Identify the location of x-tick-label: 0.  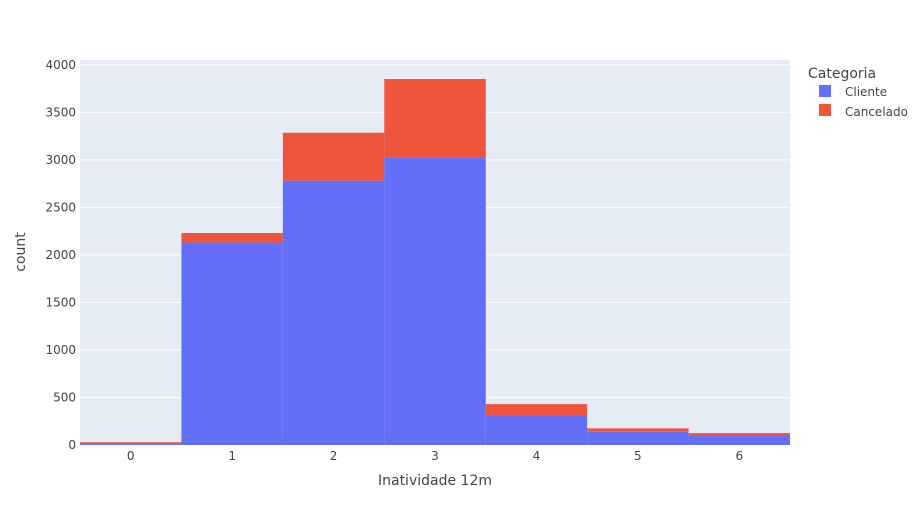
(131, 456).